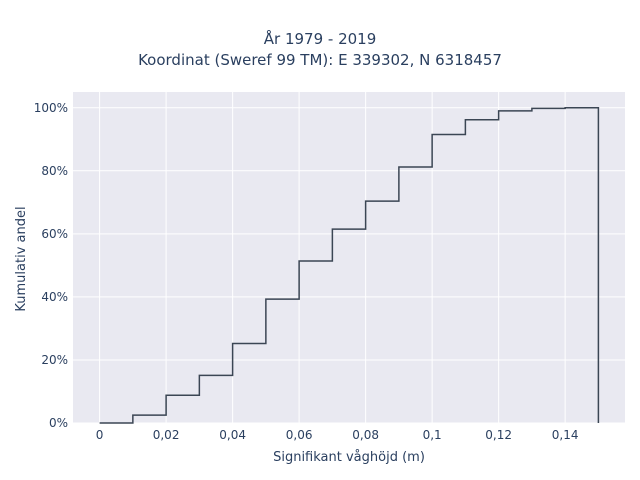  What do you see at coordinates (232, 435) in the screenshot?
I see `x-tick-label: 0,04` at bounding box center [232, 435].